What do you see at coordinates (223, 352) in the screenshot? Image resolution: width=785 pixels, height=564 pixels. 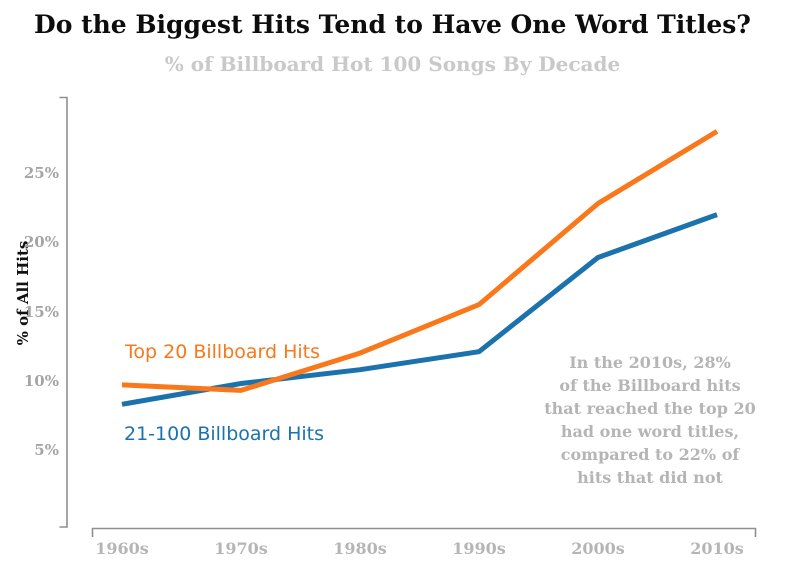 I see `legend-label-top20: Top 20 Billboard Hits` at bounding box center [223, 352].